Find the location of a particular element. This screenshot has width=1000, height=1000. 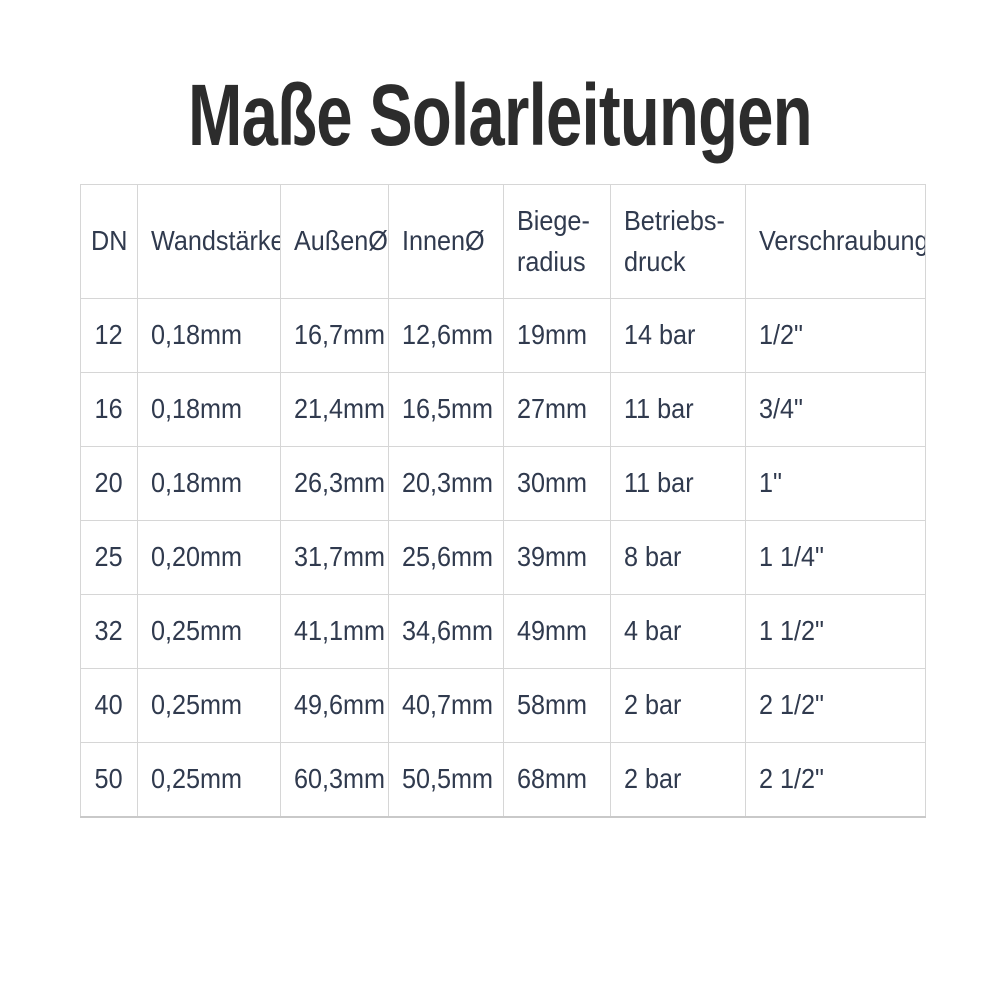

table-cell: 49mm is located at coordinates (557, 631).